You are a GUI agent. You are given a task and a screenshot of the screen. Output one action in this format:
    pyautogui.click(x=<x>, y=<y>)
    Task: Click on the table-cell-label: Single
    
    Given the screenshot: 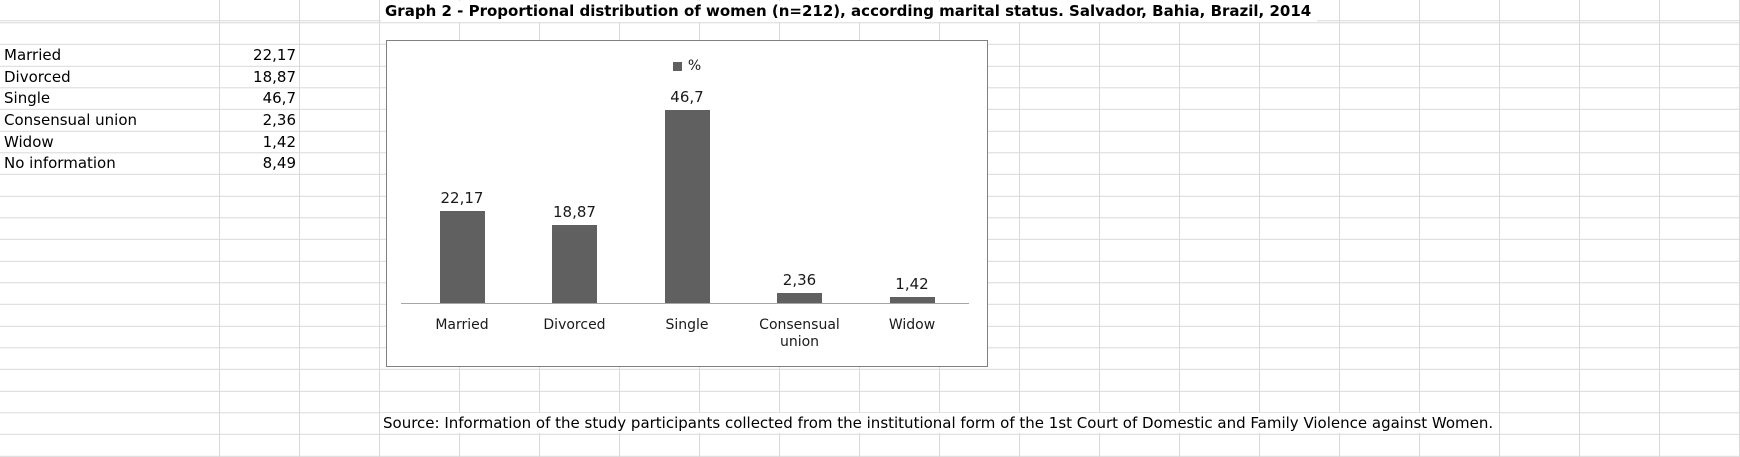 What is the action you would take?
    pyautogui.click(x=27, y=98)
    